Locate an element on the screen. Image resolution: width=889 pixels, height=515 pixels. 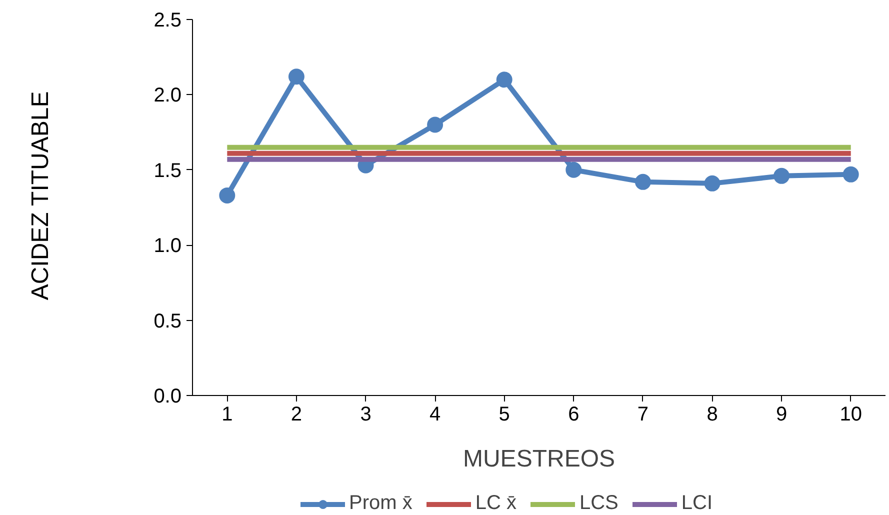
x-axis-title: MUESTREOS is located at coordinates (539, 459).